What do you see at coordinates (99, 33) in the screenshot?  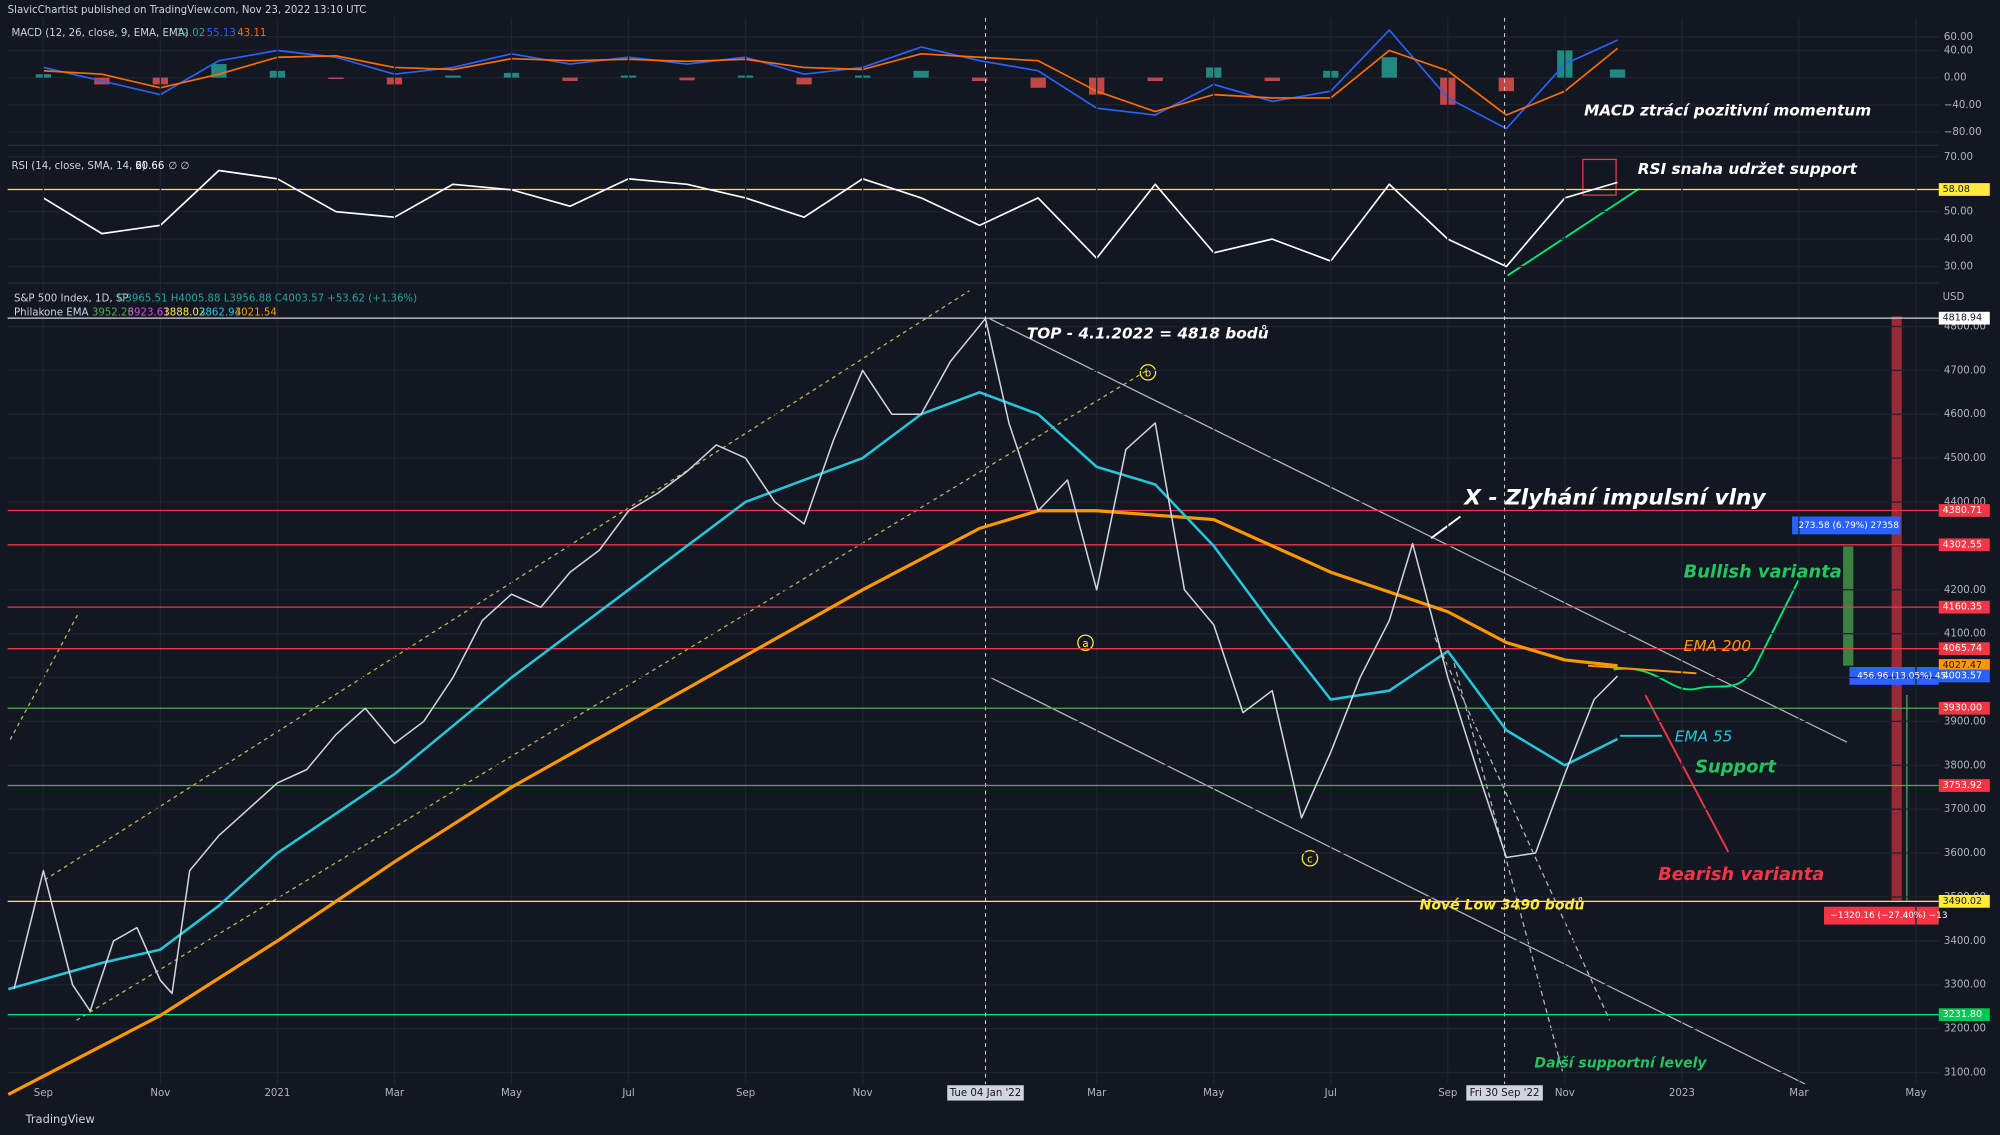 I see `macd-title: MACD (12, 26, close, 9, EMA, EMA)` at bounding box center [99, 33].